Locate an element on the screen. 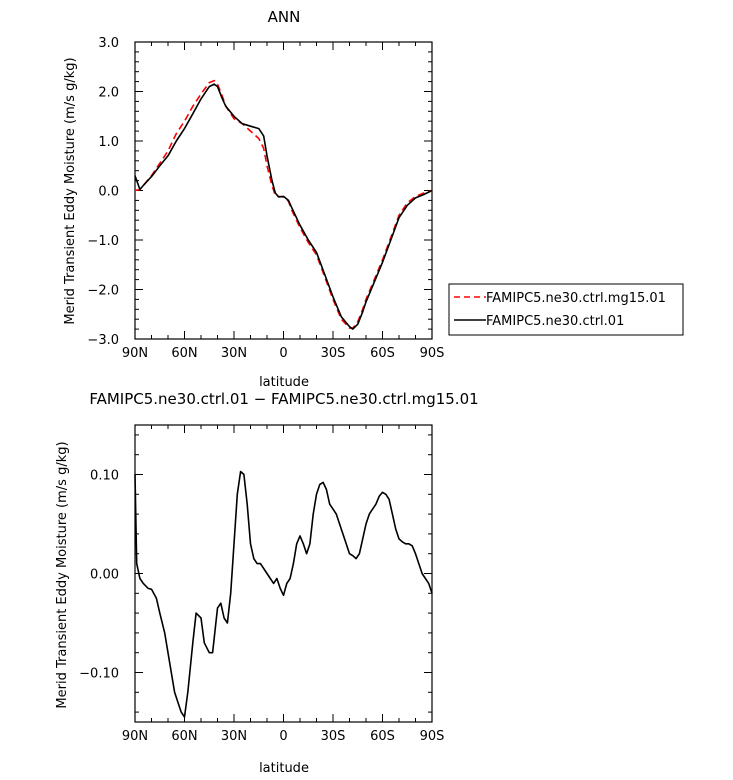 The height and width of the screenshot is (780, 733). y-tick-label: 0.0 is located at coordinates (108, 192).